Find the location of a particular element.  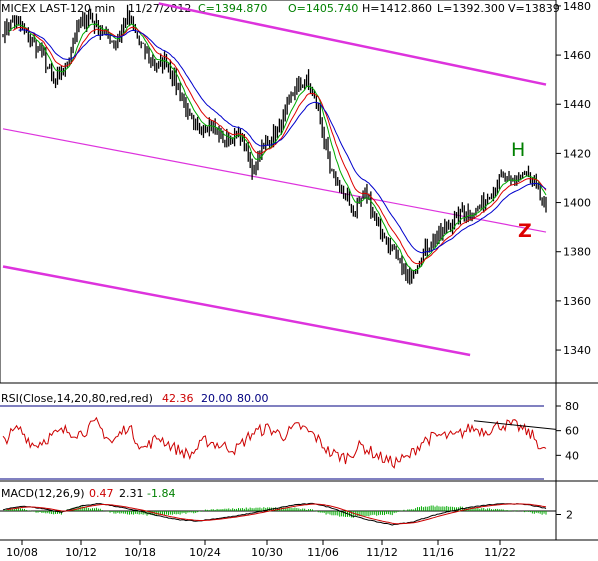

price-tick-label: 1480 is located at coordinates (577, 6).